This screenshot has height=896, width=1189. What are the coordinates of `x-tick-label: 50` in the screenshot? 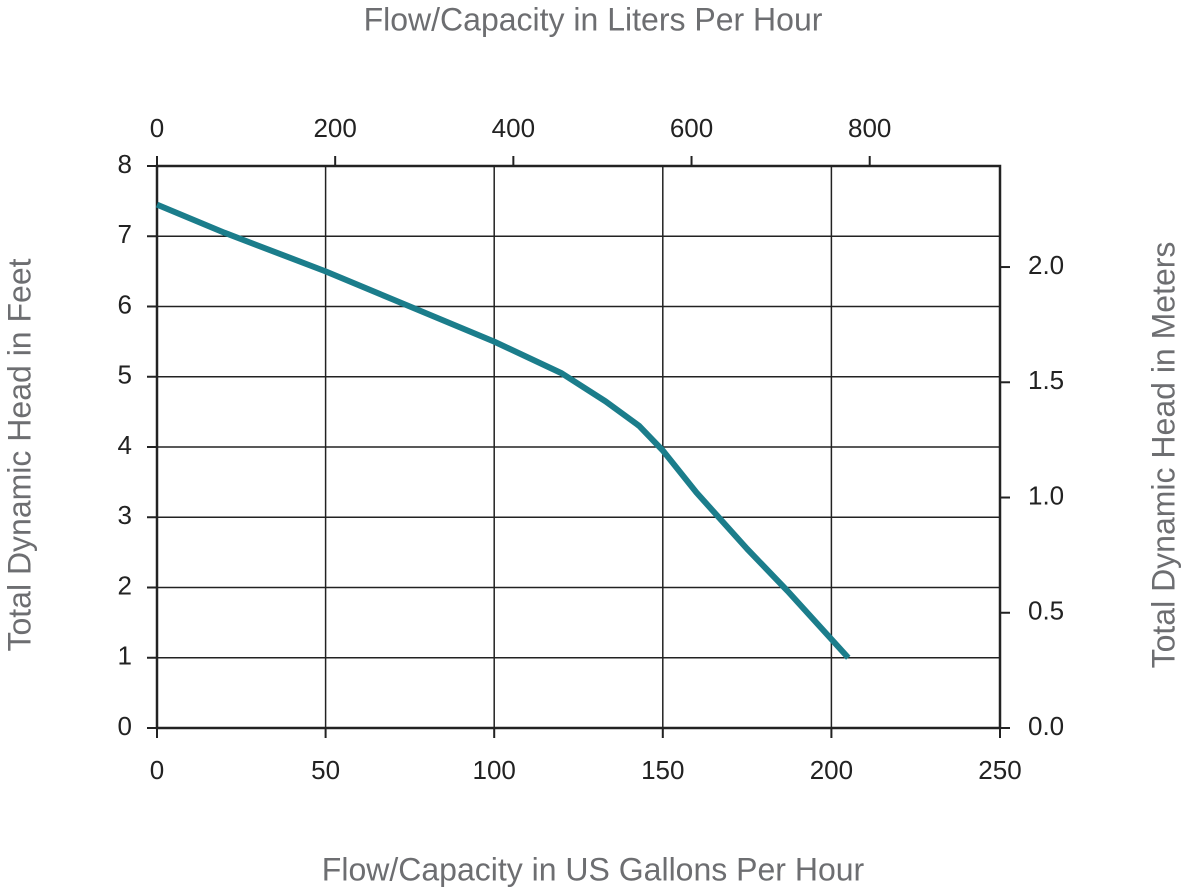 It's located at (325, 770).